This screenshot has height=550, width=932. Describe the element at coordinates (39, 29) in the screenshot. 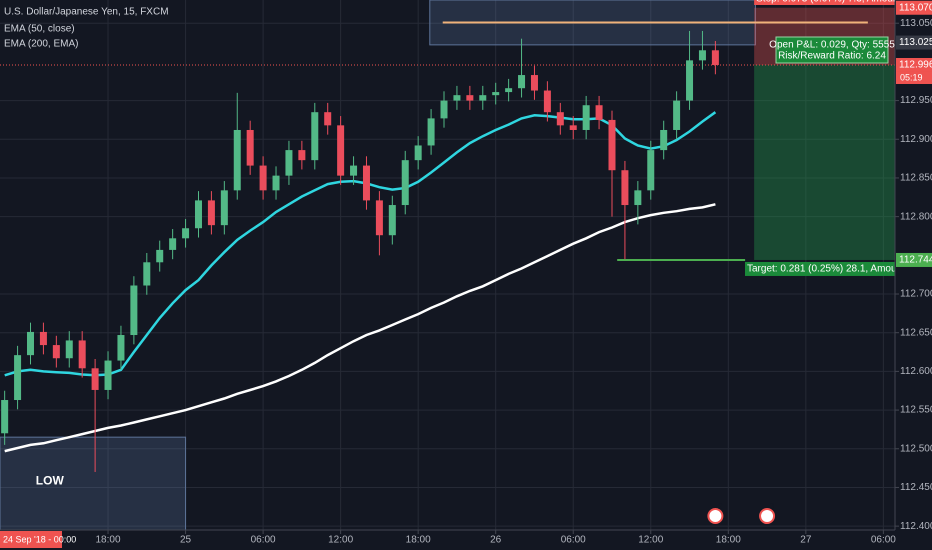

I see `legend-entry: EMA (50, close)` at that location.